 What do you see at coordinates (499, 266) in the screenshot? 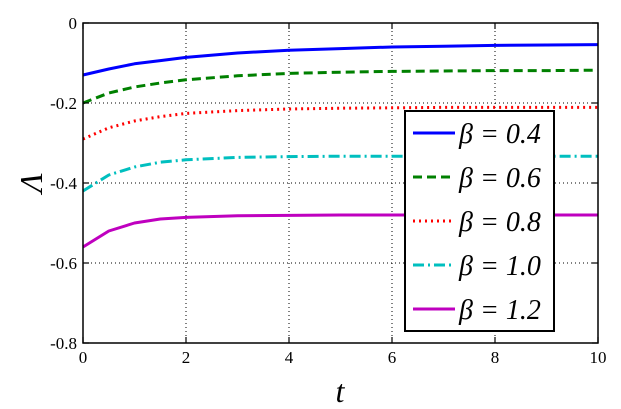
I see `legend-label: β = 1.0` at bounding box center [499, 266].